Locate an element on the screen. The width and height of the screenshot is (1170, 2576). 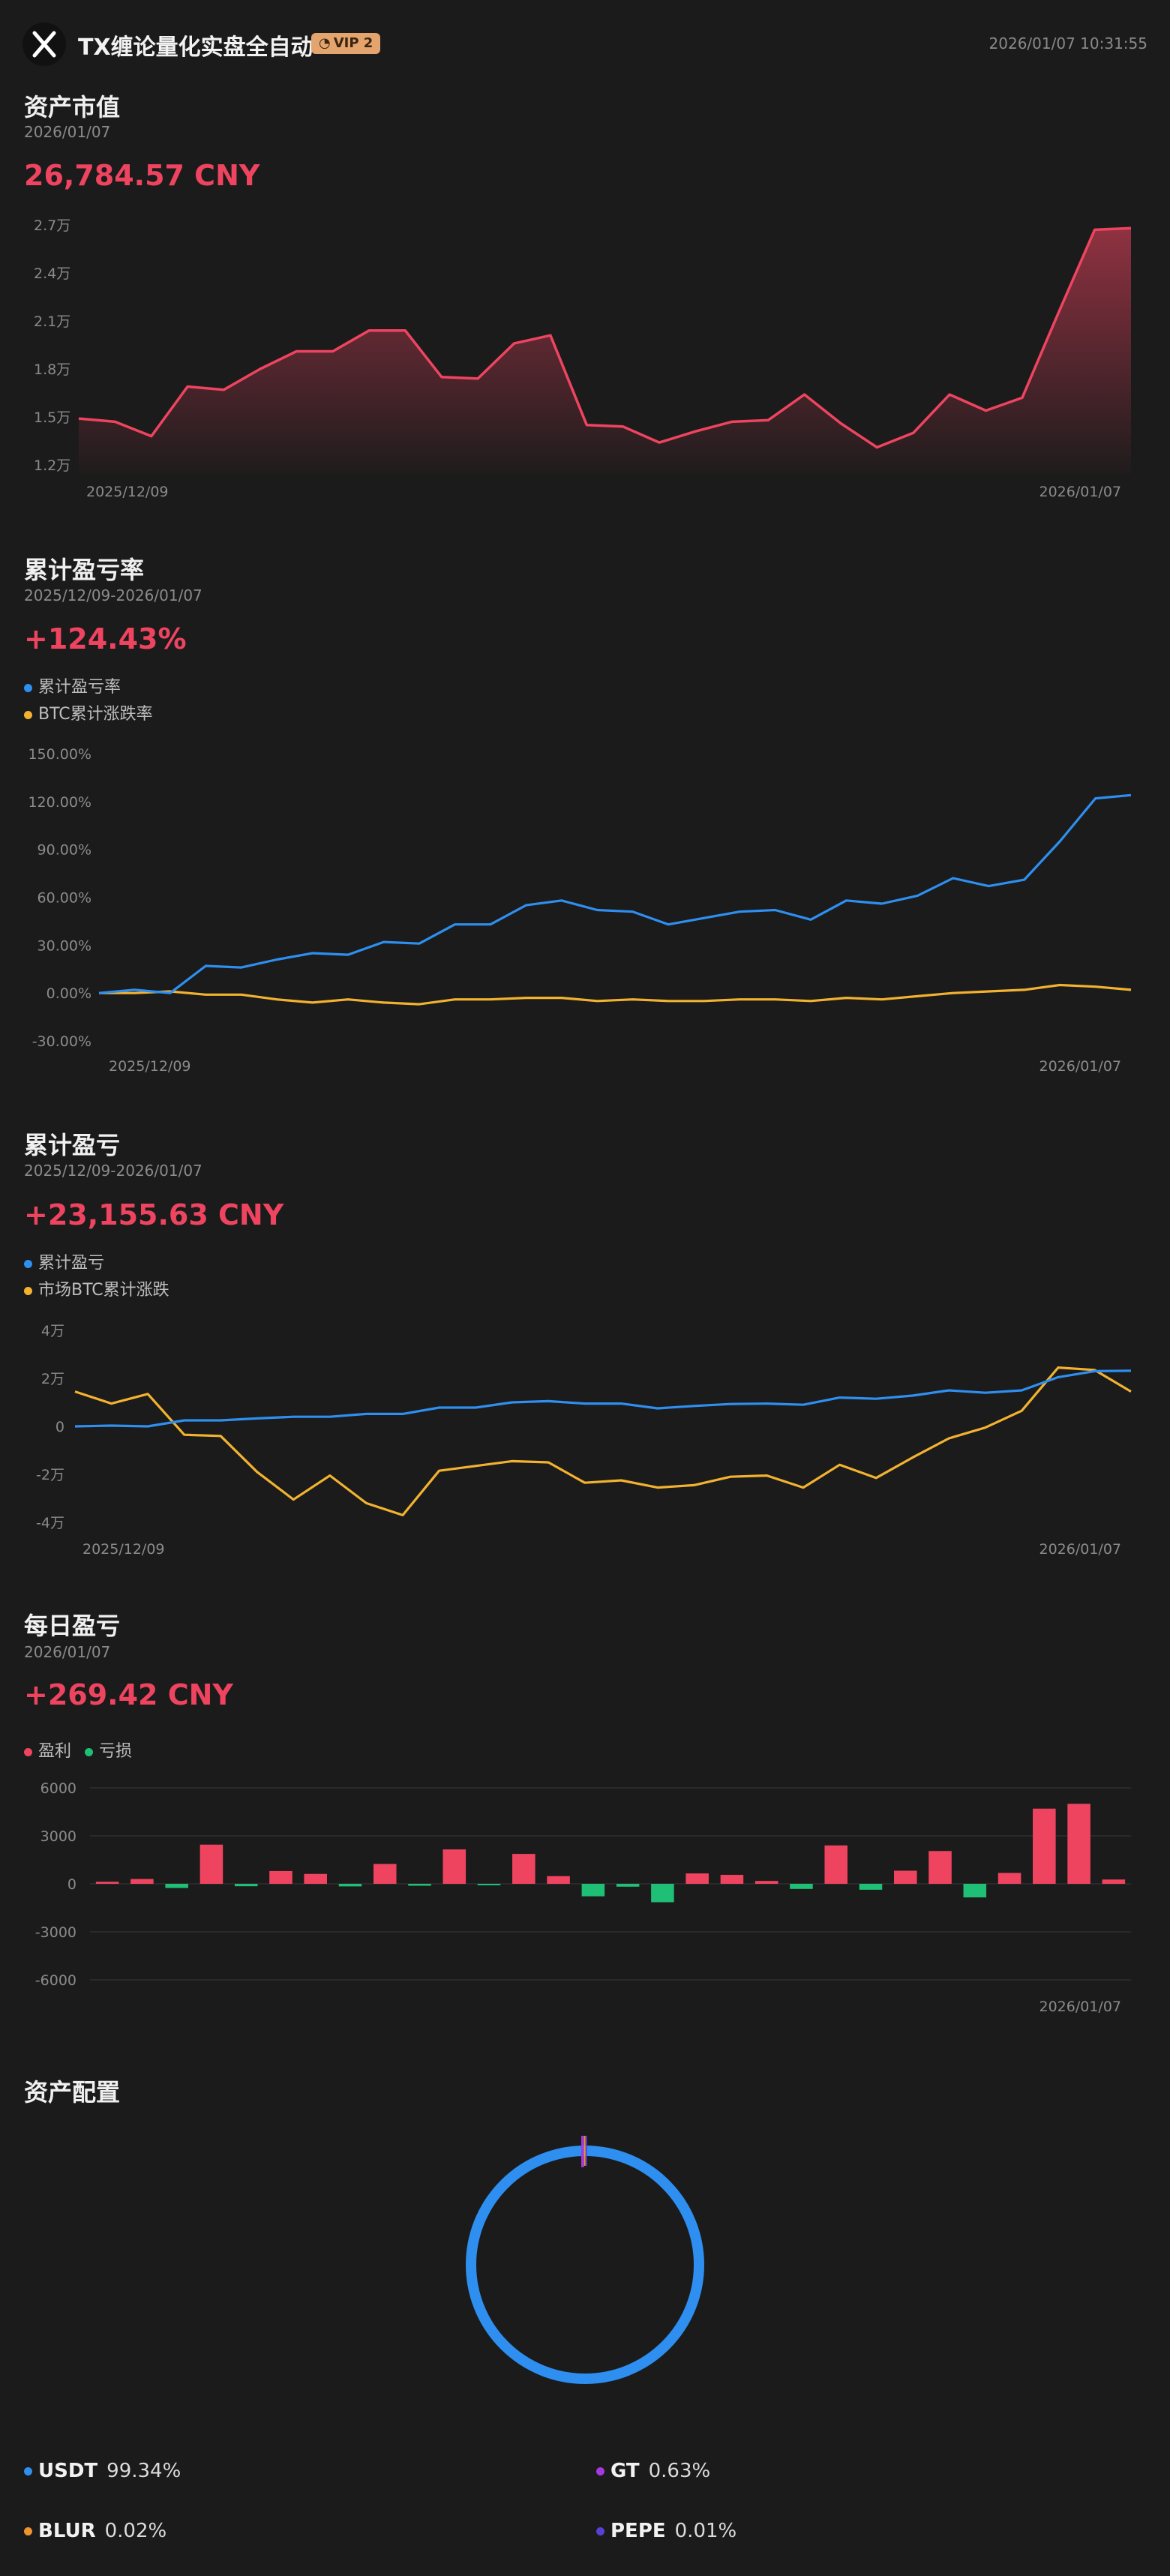
y-tick-label: 2.4万 is located at coordinates (52, 273).